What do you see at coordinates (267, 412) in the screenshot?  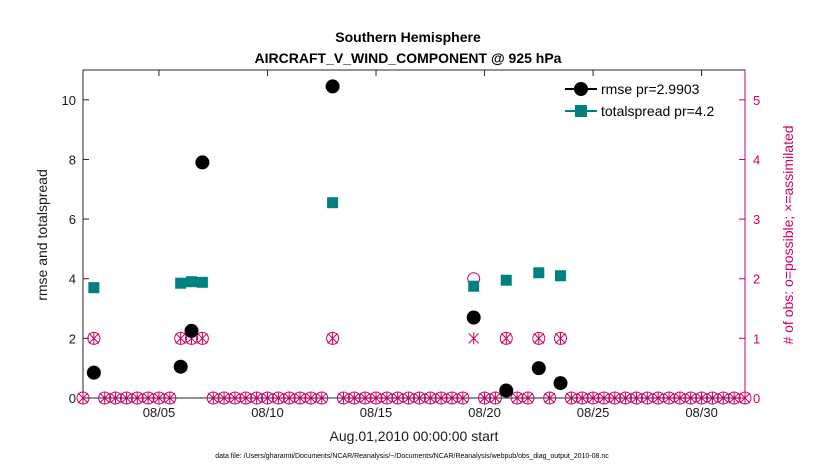 I see `x-tick-label: 08/10` at bounding box center [267, 412].